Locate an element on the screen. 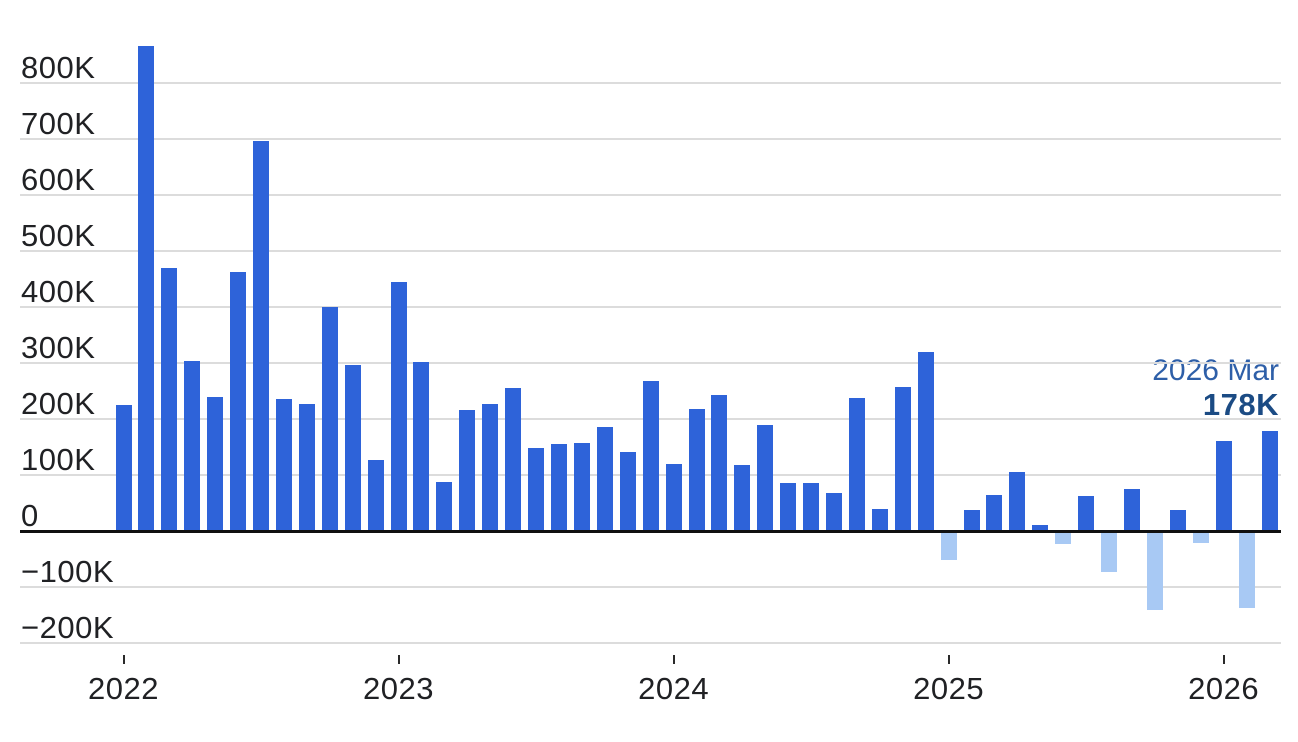  bar-2022-dec is located at coordinates (375, 495).